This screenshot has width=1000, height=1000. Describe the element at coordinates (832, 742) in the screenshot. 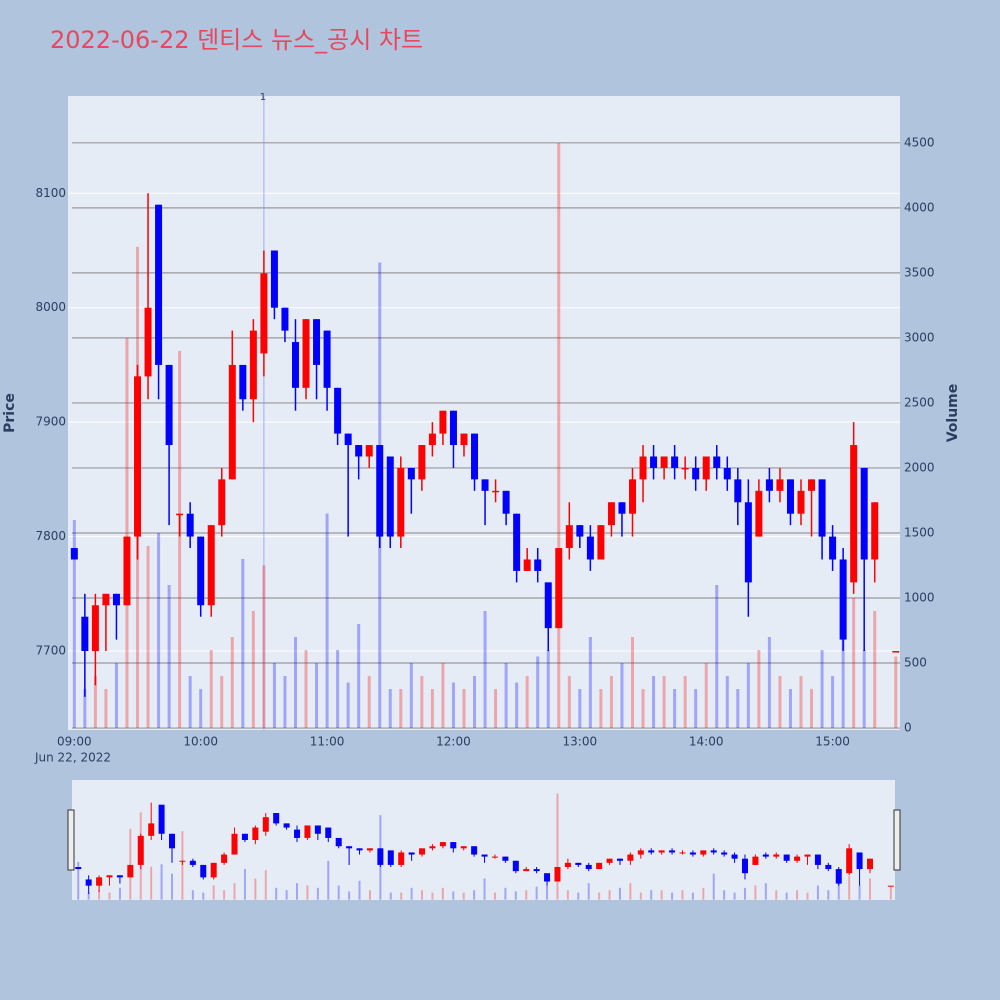

I see `x-tick-label: 15:00` at that location.